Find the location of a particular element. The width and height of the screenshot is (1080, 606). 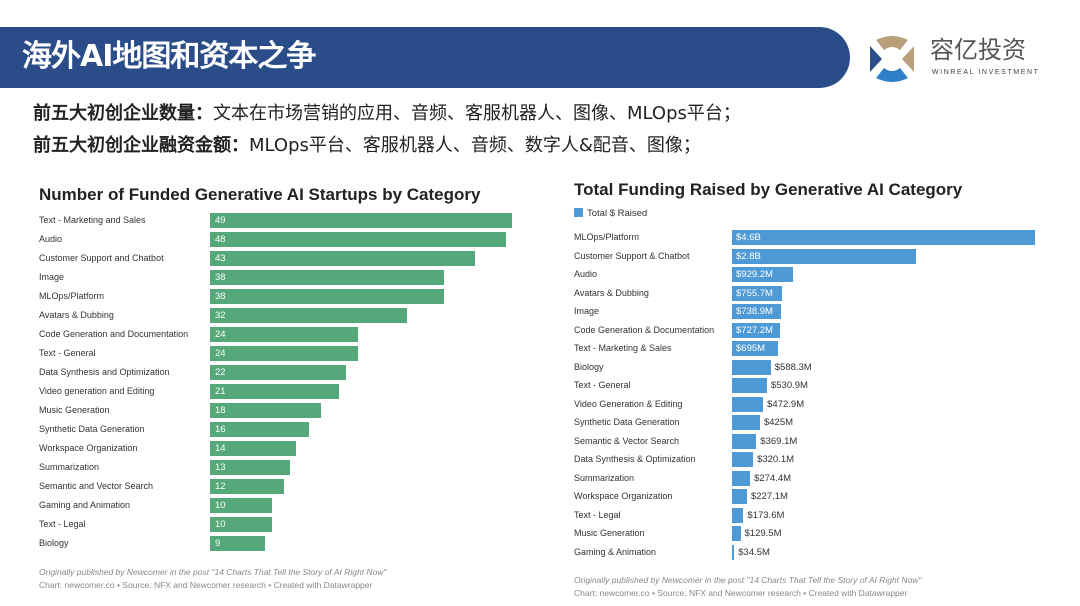

category-label: Code Generation & Documentation is located at coordinates (644, 329).